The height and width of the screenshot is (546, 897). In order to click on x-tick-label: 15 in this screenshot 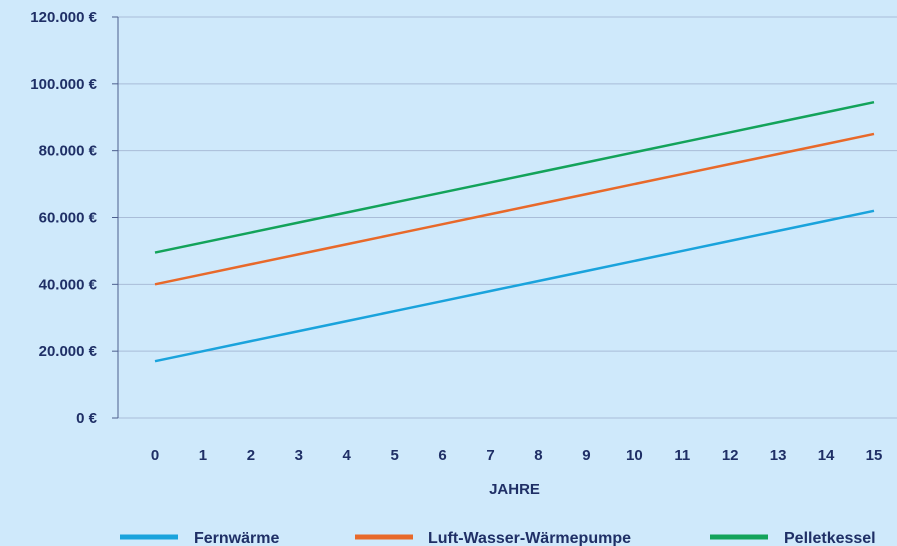, I will do `click(874, 455)`.